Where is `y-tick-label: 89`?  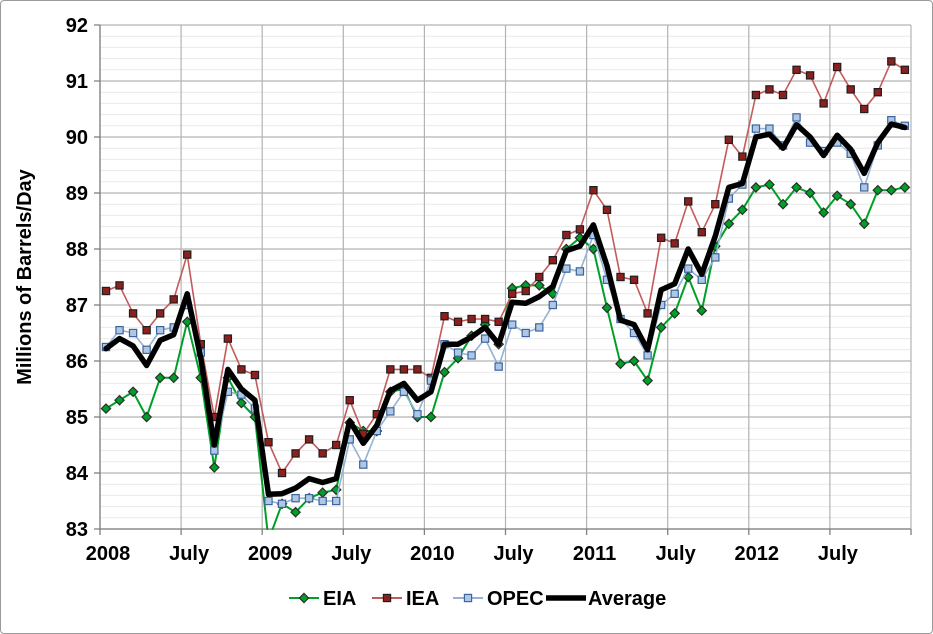
y-tick-label: 89 is located at coordinates (77, 194).